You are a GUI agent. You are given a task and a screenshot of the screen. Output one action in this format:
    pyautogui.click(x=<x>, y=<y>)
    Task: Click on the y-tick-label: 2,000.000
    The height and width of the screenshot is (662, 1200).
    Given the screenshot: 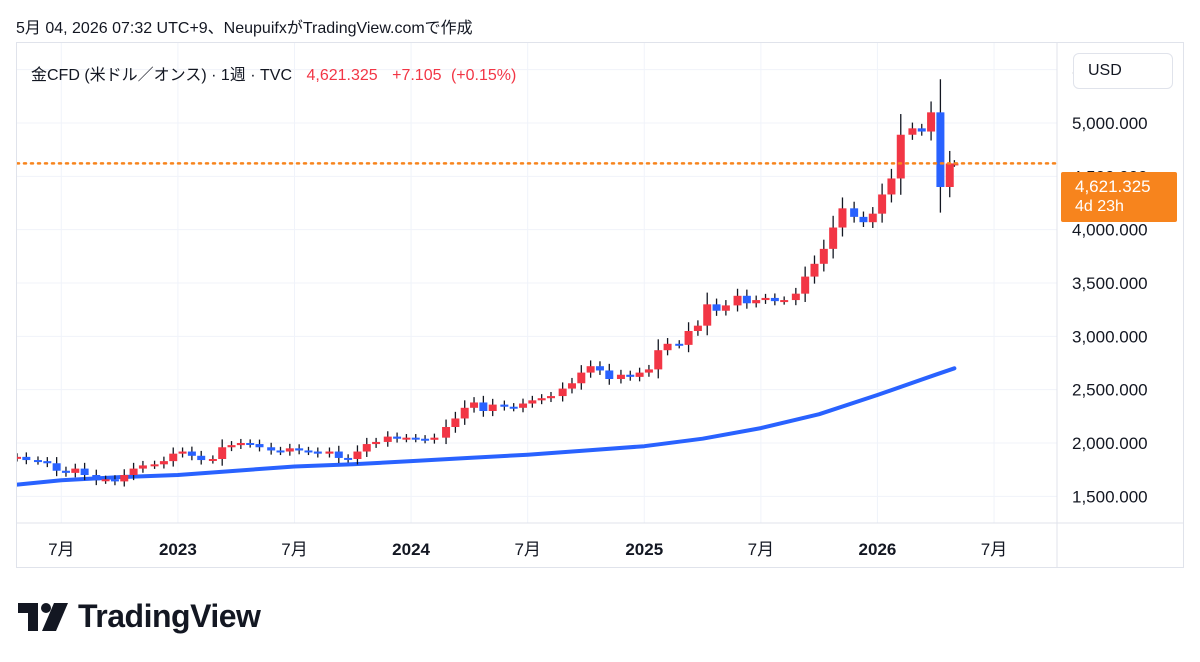 What is the action you would take?
    pyautogui.click(x=1110, y=443)
    